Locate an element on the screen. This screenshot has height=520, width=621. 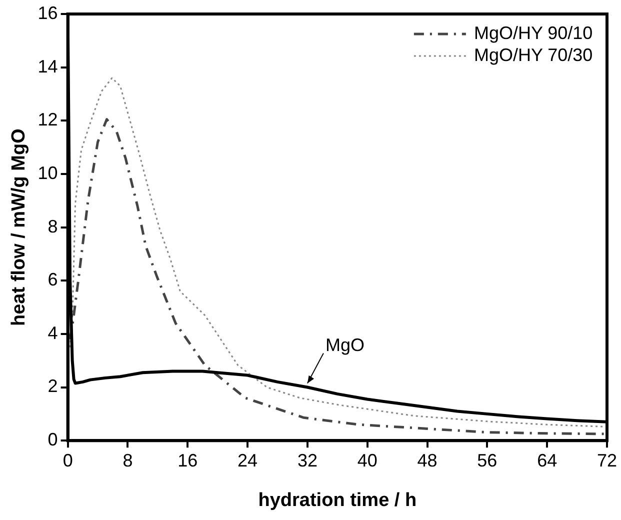
legend-label: MgO/HY 90/10 is located at coordinates (533, 32).